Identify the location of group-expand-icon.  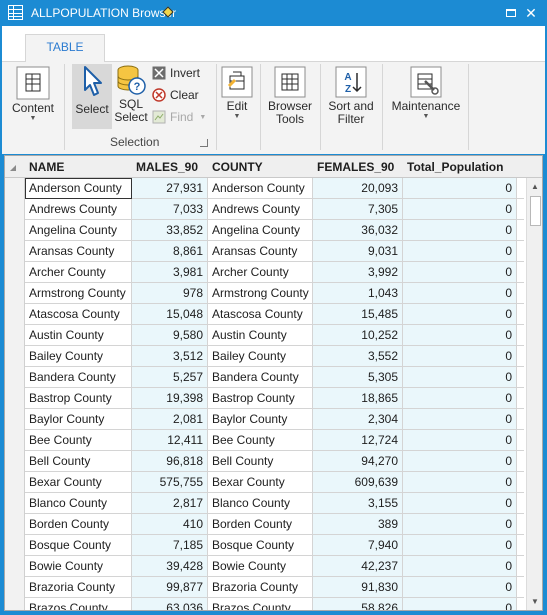
(204, 143).